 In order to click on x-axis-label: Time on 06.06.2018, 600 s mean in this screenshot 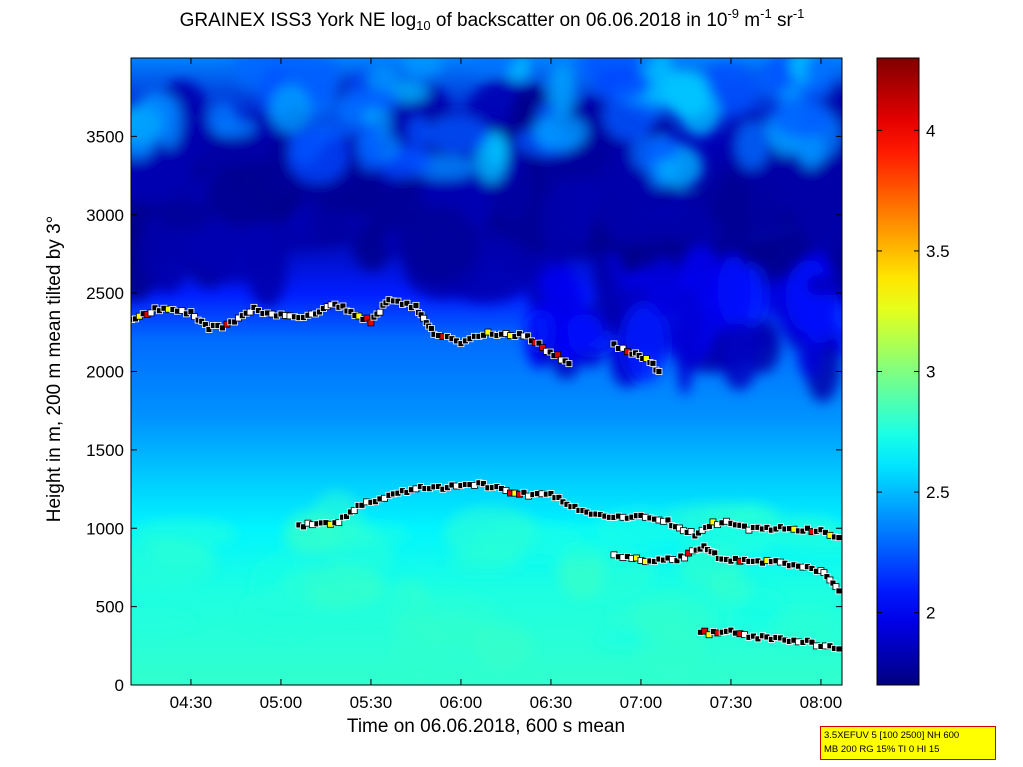, I will do `click(486, 726)`.